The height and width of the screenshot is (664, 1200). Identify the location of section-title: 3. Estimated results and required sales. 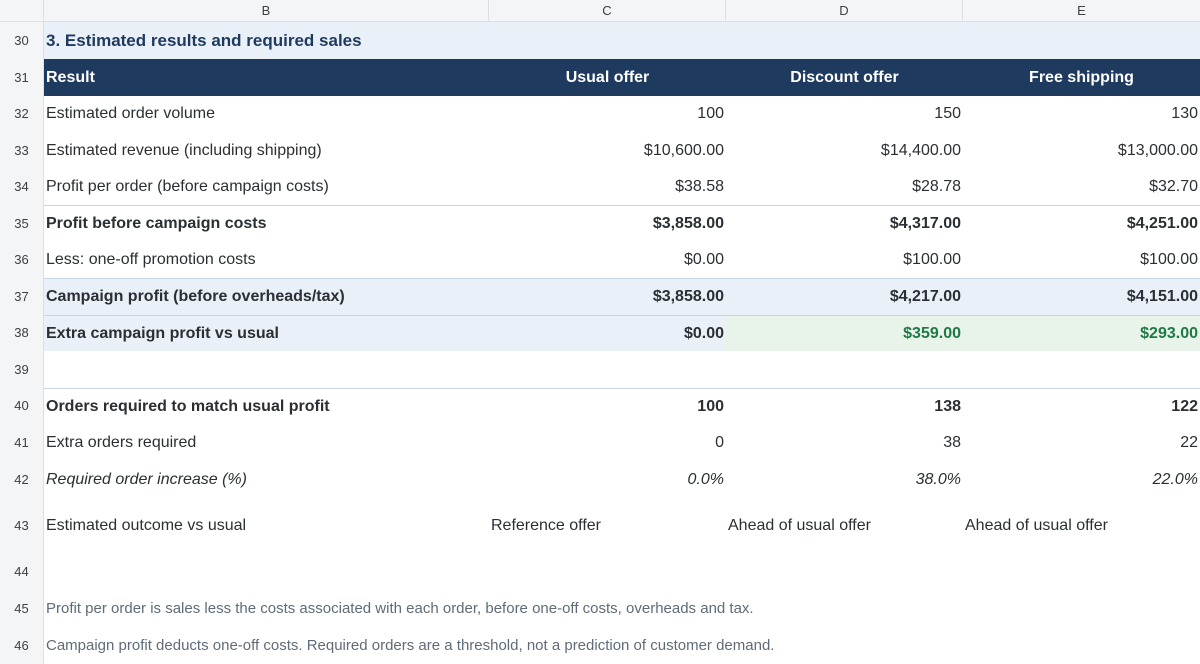
(204, 40).